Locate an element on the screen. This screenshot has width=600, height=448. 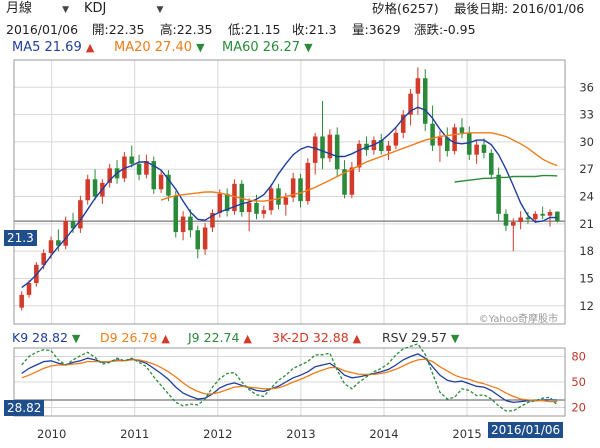
watermark: ©Yahoo奇摩股市 is located at coordinates (518, 318).